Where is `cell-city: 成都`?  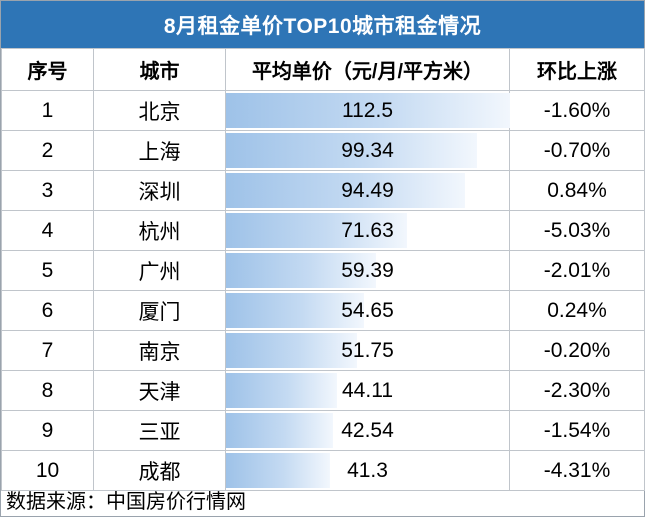
cell-city: 成都 is located at coordinates (159, 470).